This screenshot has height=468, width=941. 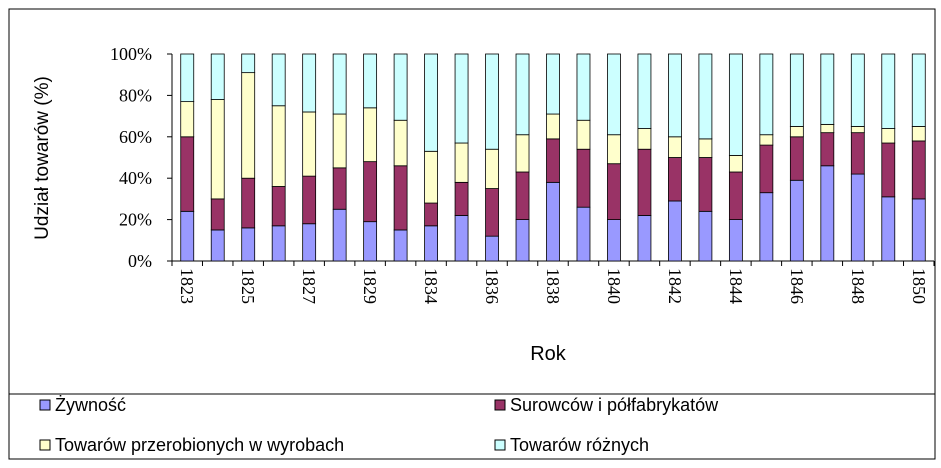 I want to click on x-tick-label: 1846, so click(x=797, y=286).